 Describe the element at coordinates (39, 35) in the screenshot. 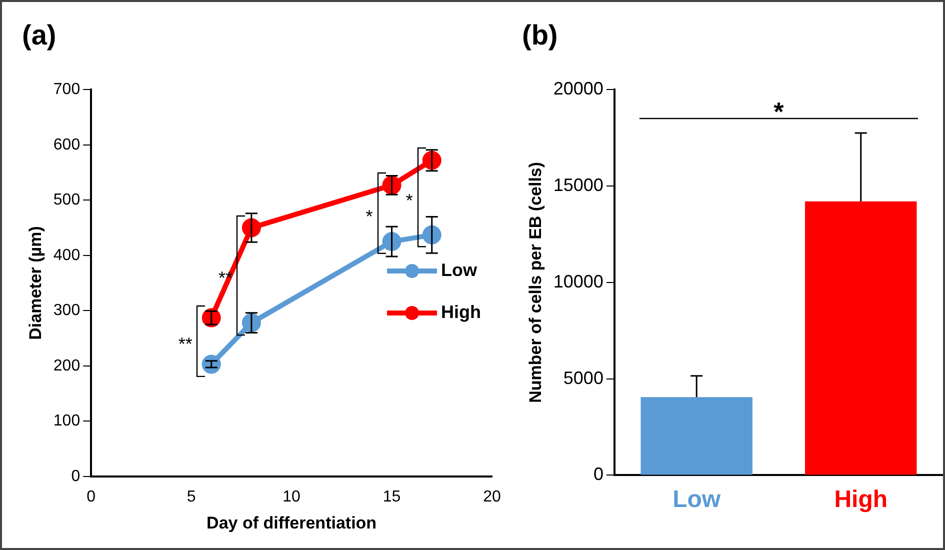

I see `chart-title: (a)` at that location.